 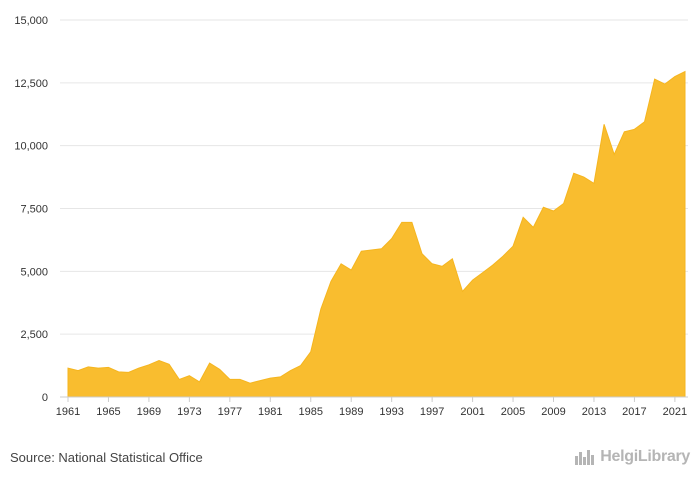 I want to click on y-tick-label: 15,000, so click(x=31, y=21).